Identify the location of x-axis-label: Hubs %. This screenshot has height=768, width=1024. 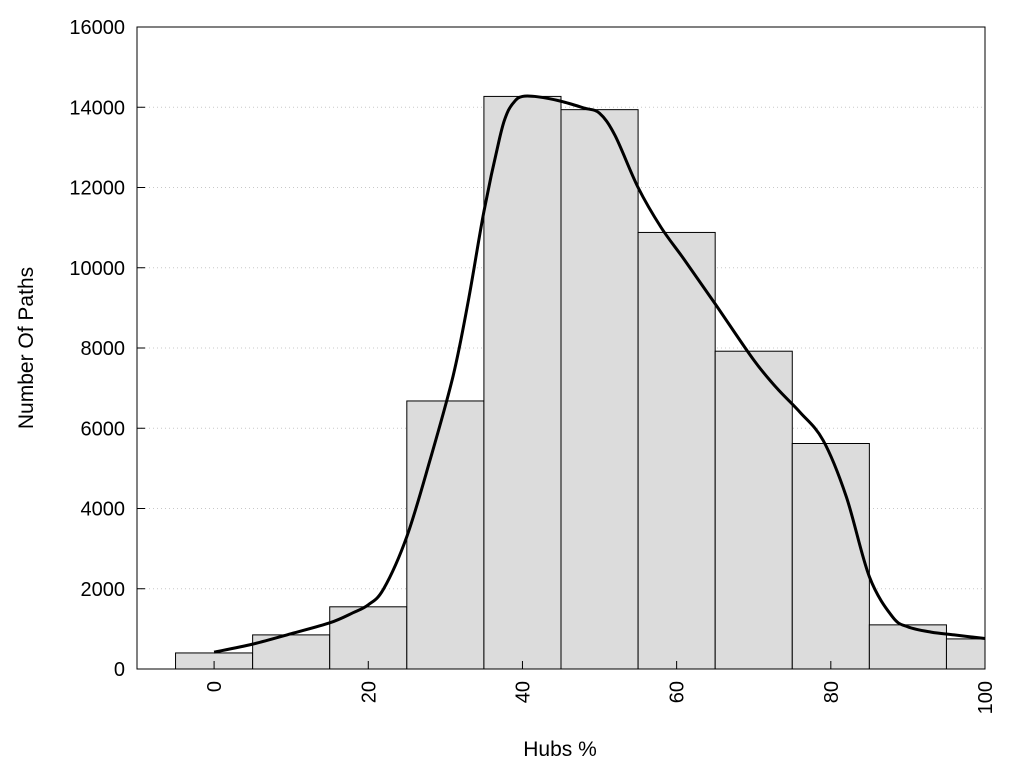
(560, 749).